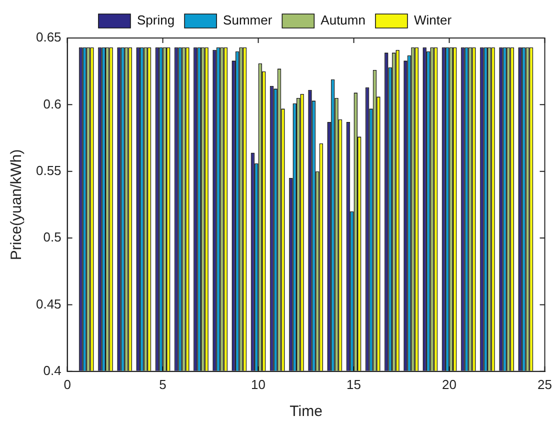  What do you see at coordinates (433, 20) in the screenshot?
I see `legend-label: Winter` at bounding box center [433, 20].